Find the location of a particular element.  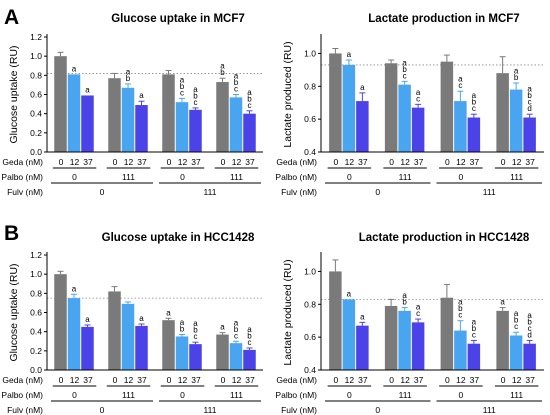

y-tick-label: 1.0 is located at coordinates (310, 271).